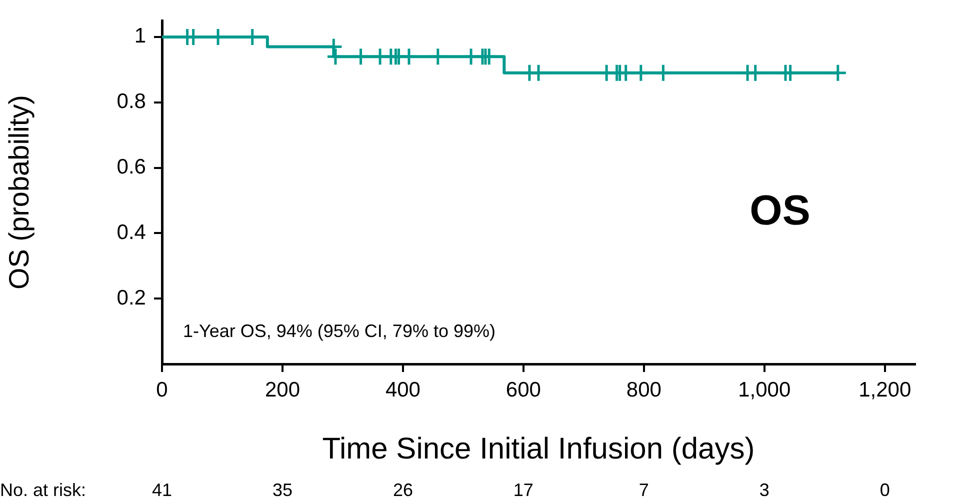 Image resolution: width=953 pixels, height=502 pixels. I want to click on y-tick-label: 0.2, so click(131, 298).